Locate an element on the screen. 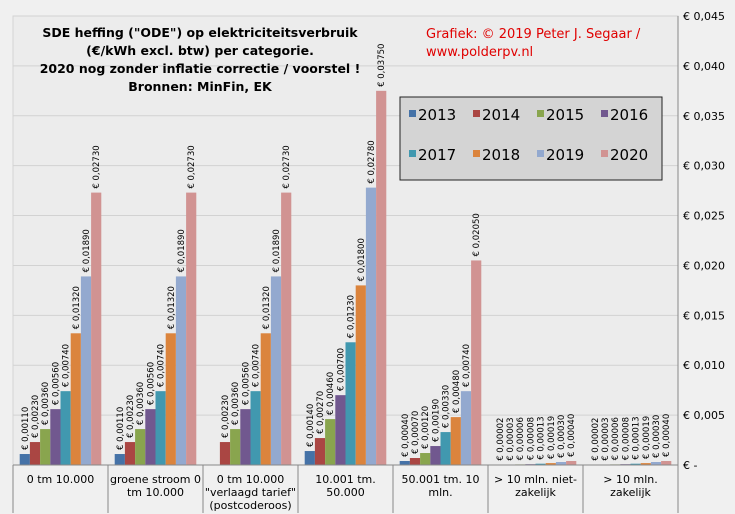 This screenshot has width=735, height=514. data-label: € 0,00270 is located at coordinates (321, 412).